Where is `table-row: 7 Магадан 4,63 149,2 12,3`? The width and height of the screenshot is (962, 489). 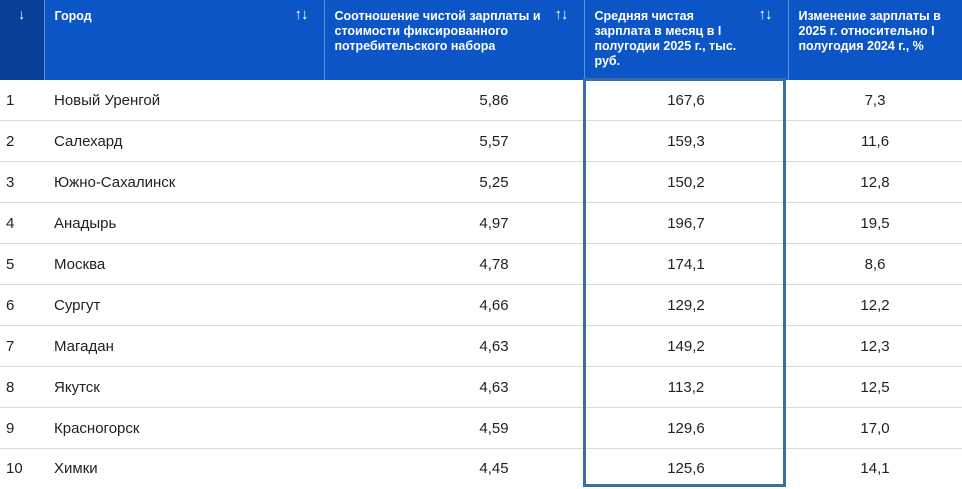
table-row: 7 Магадан 4,63 149,2 12,3 is located at coordinates (481, 346).